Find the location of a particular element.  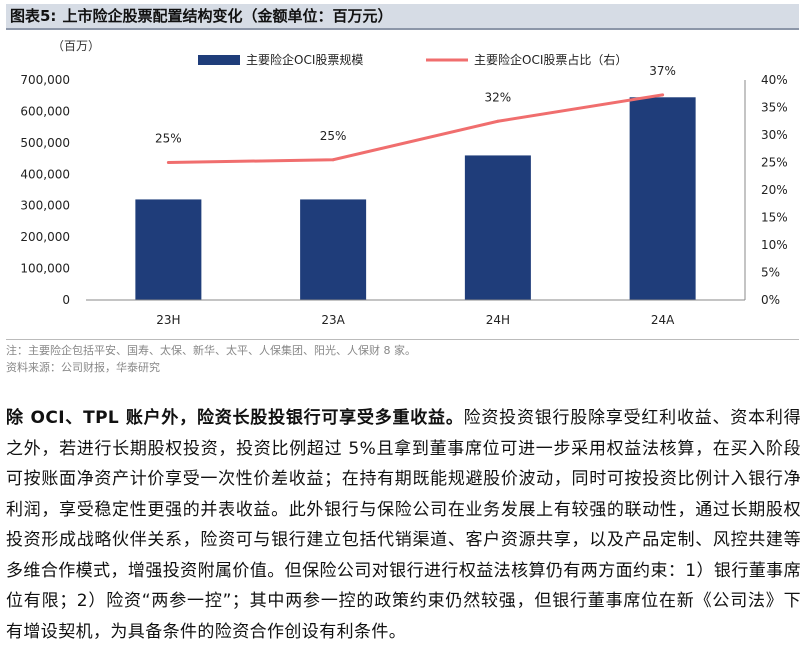

paragraph-lead: 除 OCI、TPL 账户外，险资长股投银行可享受多重收益。 is located at coordinates (235, 418).